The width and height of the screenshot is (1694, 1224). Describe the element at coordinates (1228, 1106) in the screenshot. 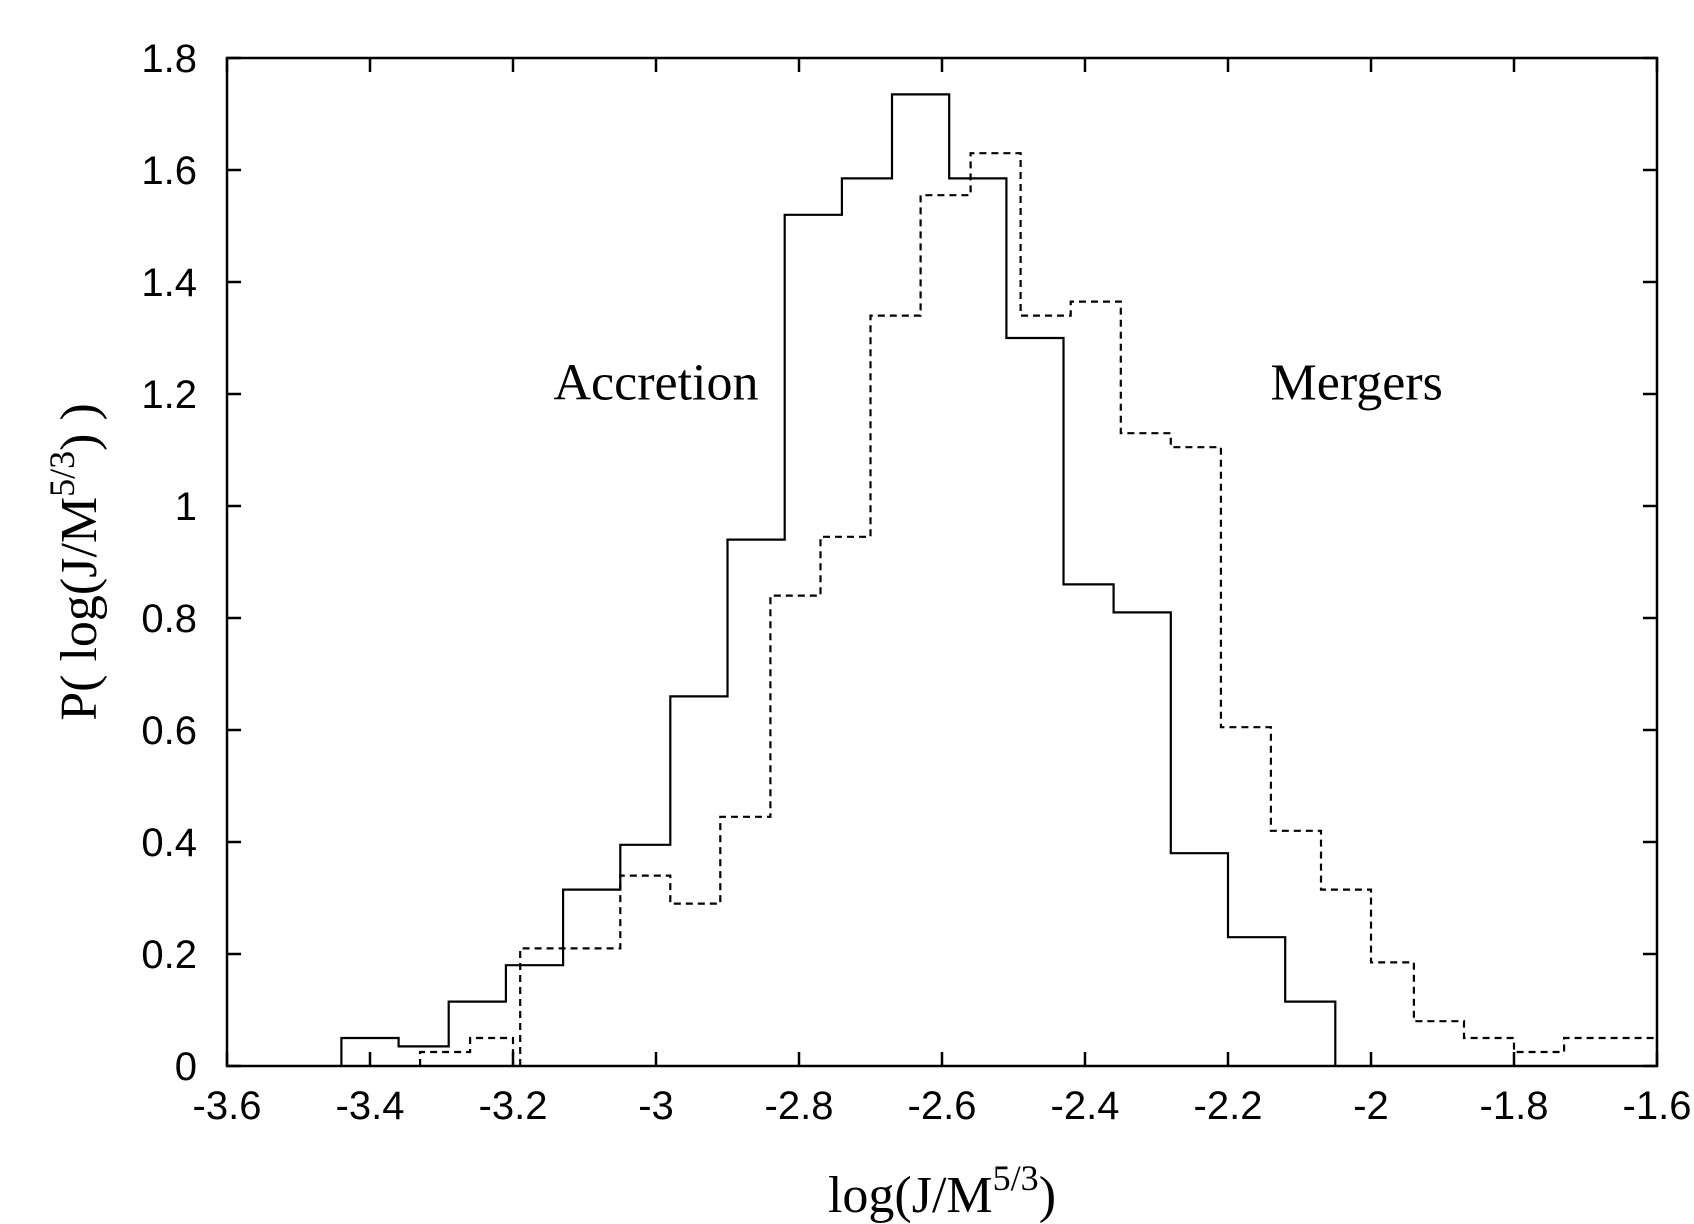

I see `x-tick-label: -2.2` at that location.